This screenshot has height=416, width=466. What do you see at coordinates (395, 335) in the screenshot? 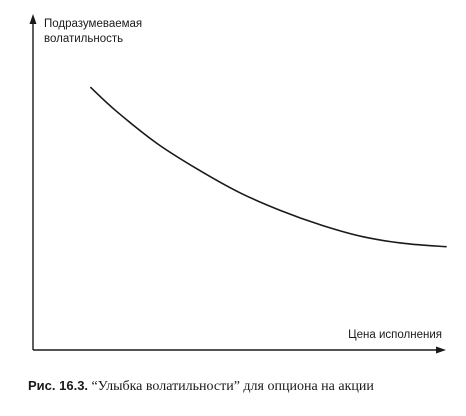
I see `x-axis-label: Цена исполнения` at bounding box center [395, 335].